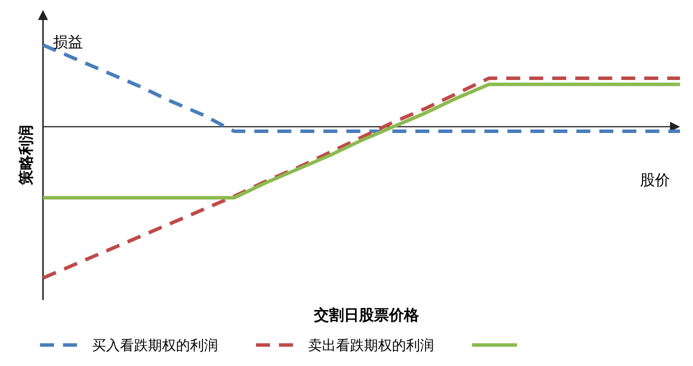 This screenshot has width=693, height=366. Describe the element at coordinates (655, 180) in the screenshot. I see `annotation: 股价` at that location.